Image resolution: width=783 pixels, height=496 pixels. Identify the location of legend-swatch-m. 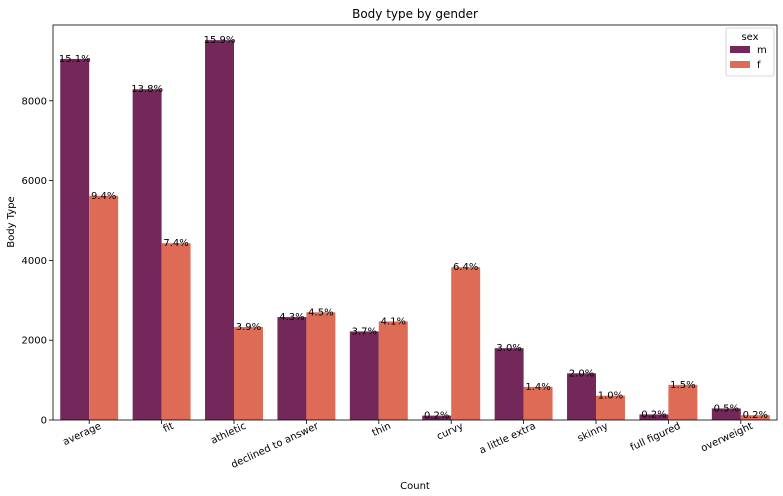
(740, 49).